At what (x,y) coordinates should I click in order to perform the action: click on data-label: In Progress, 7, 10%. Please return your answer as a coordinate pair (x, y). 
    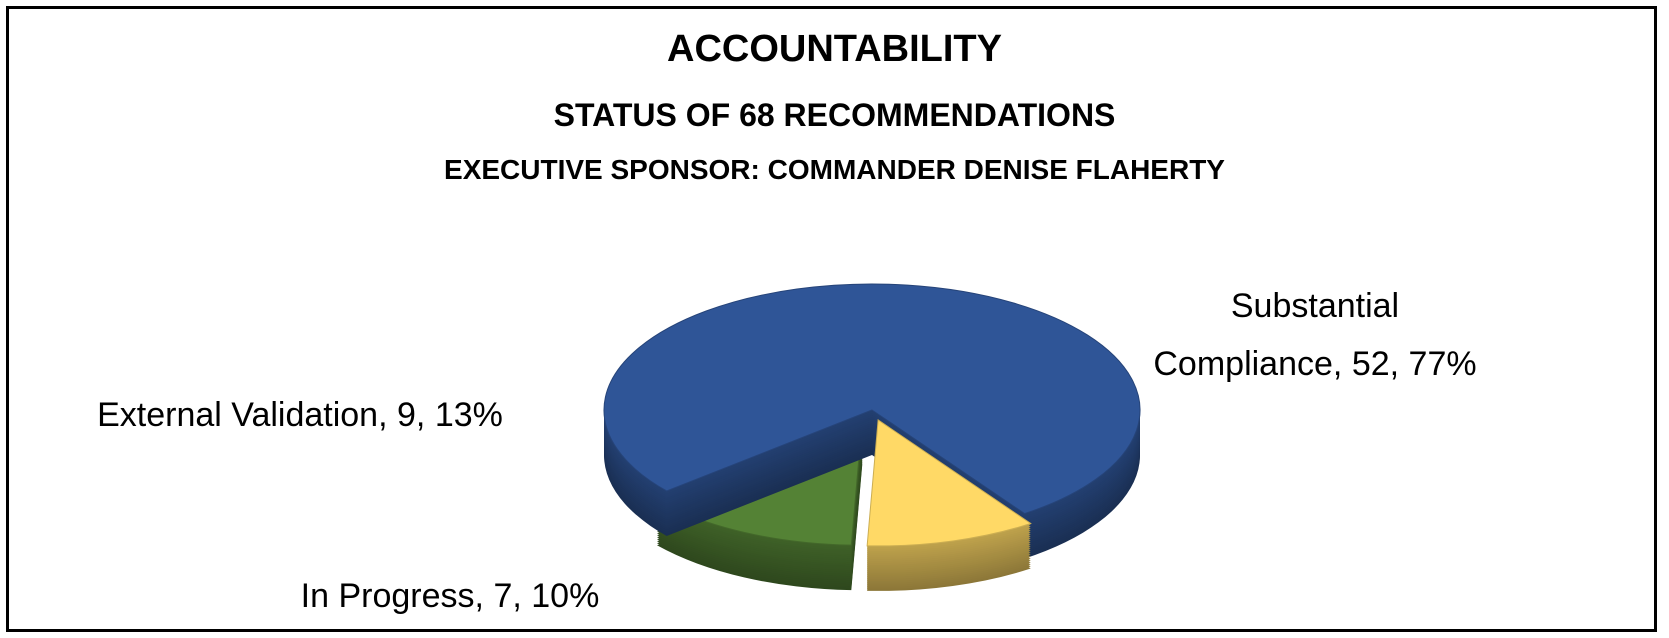
    Looking at the image, I should click on (450, 596).